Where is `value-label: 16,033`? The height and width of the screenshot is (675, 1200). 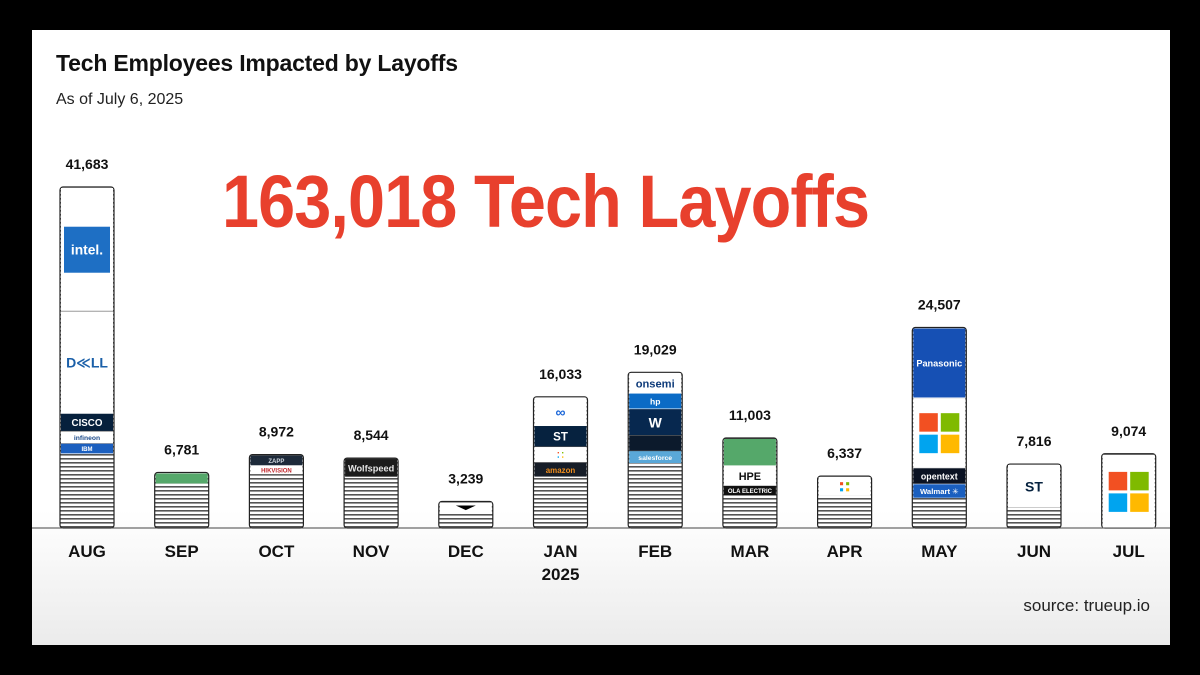
value-label: 16,033 is located at coordinates (560, 374).